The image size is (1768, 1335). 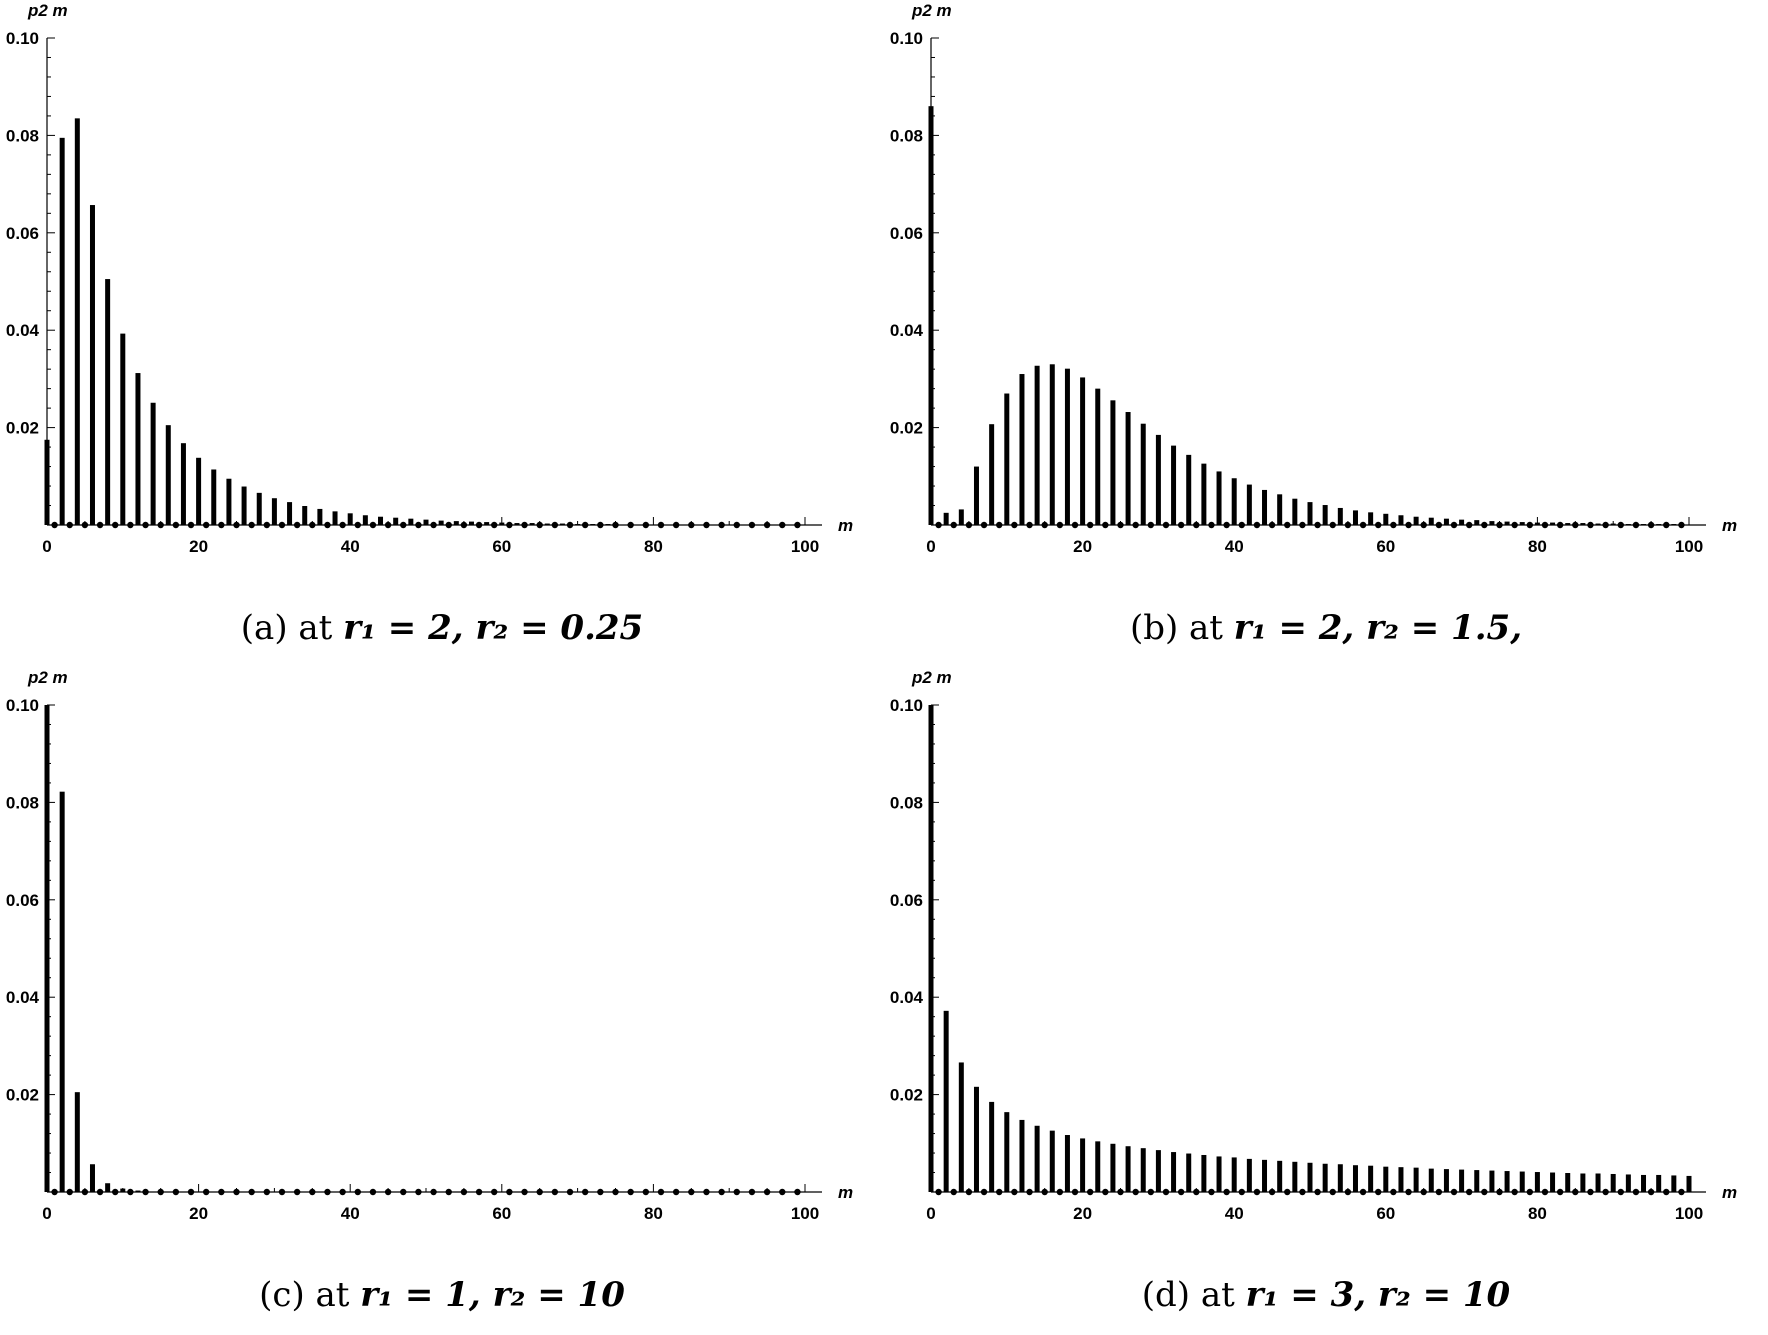 What do you see at coordinates (1378, 628) in the screenshot?
I see `caption-math: r₁ = 2, r₂ = 1.5,` at bounding box center [1378, 628].